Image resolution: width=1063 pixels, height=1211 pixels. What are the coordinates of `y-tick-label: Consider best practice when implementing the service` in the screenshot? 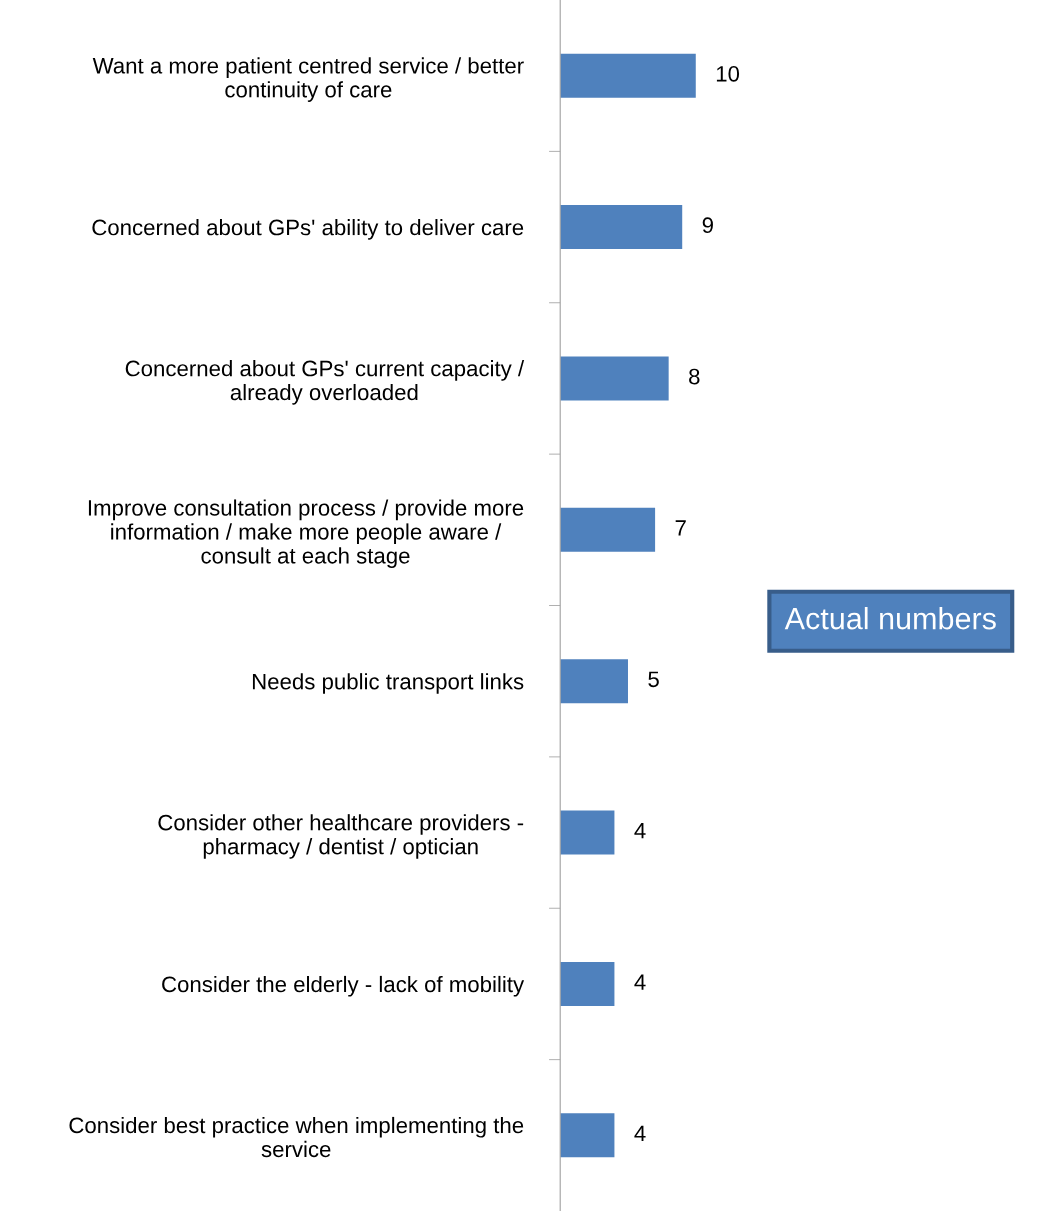 It's located at (296, 1137).